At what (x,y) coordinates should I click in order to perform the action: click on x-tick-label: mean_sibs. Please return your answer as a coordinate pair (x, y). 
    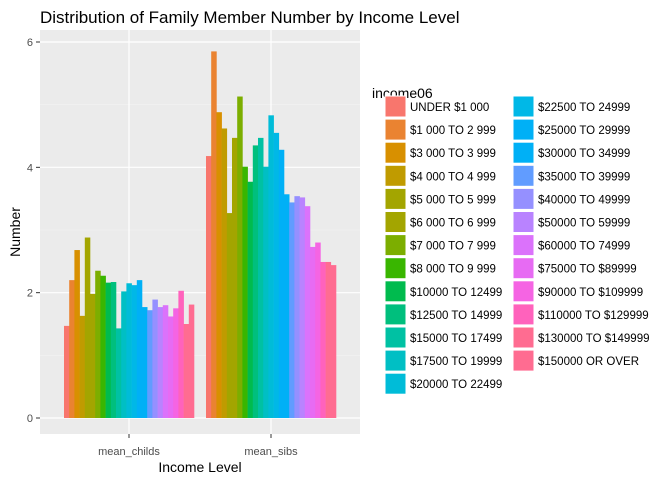
    Looking at the image, I should click on (271, 452).